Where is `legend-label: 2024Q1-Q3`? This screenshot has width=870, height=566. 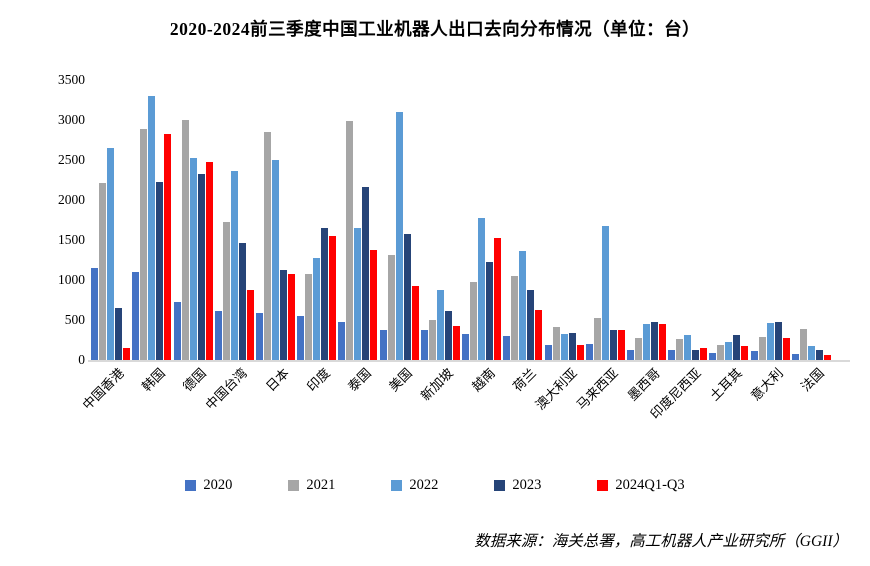
legend-label: 2024Q1-Q3 is located at coordinates (650, 485).